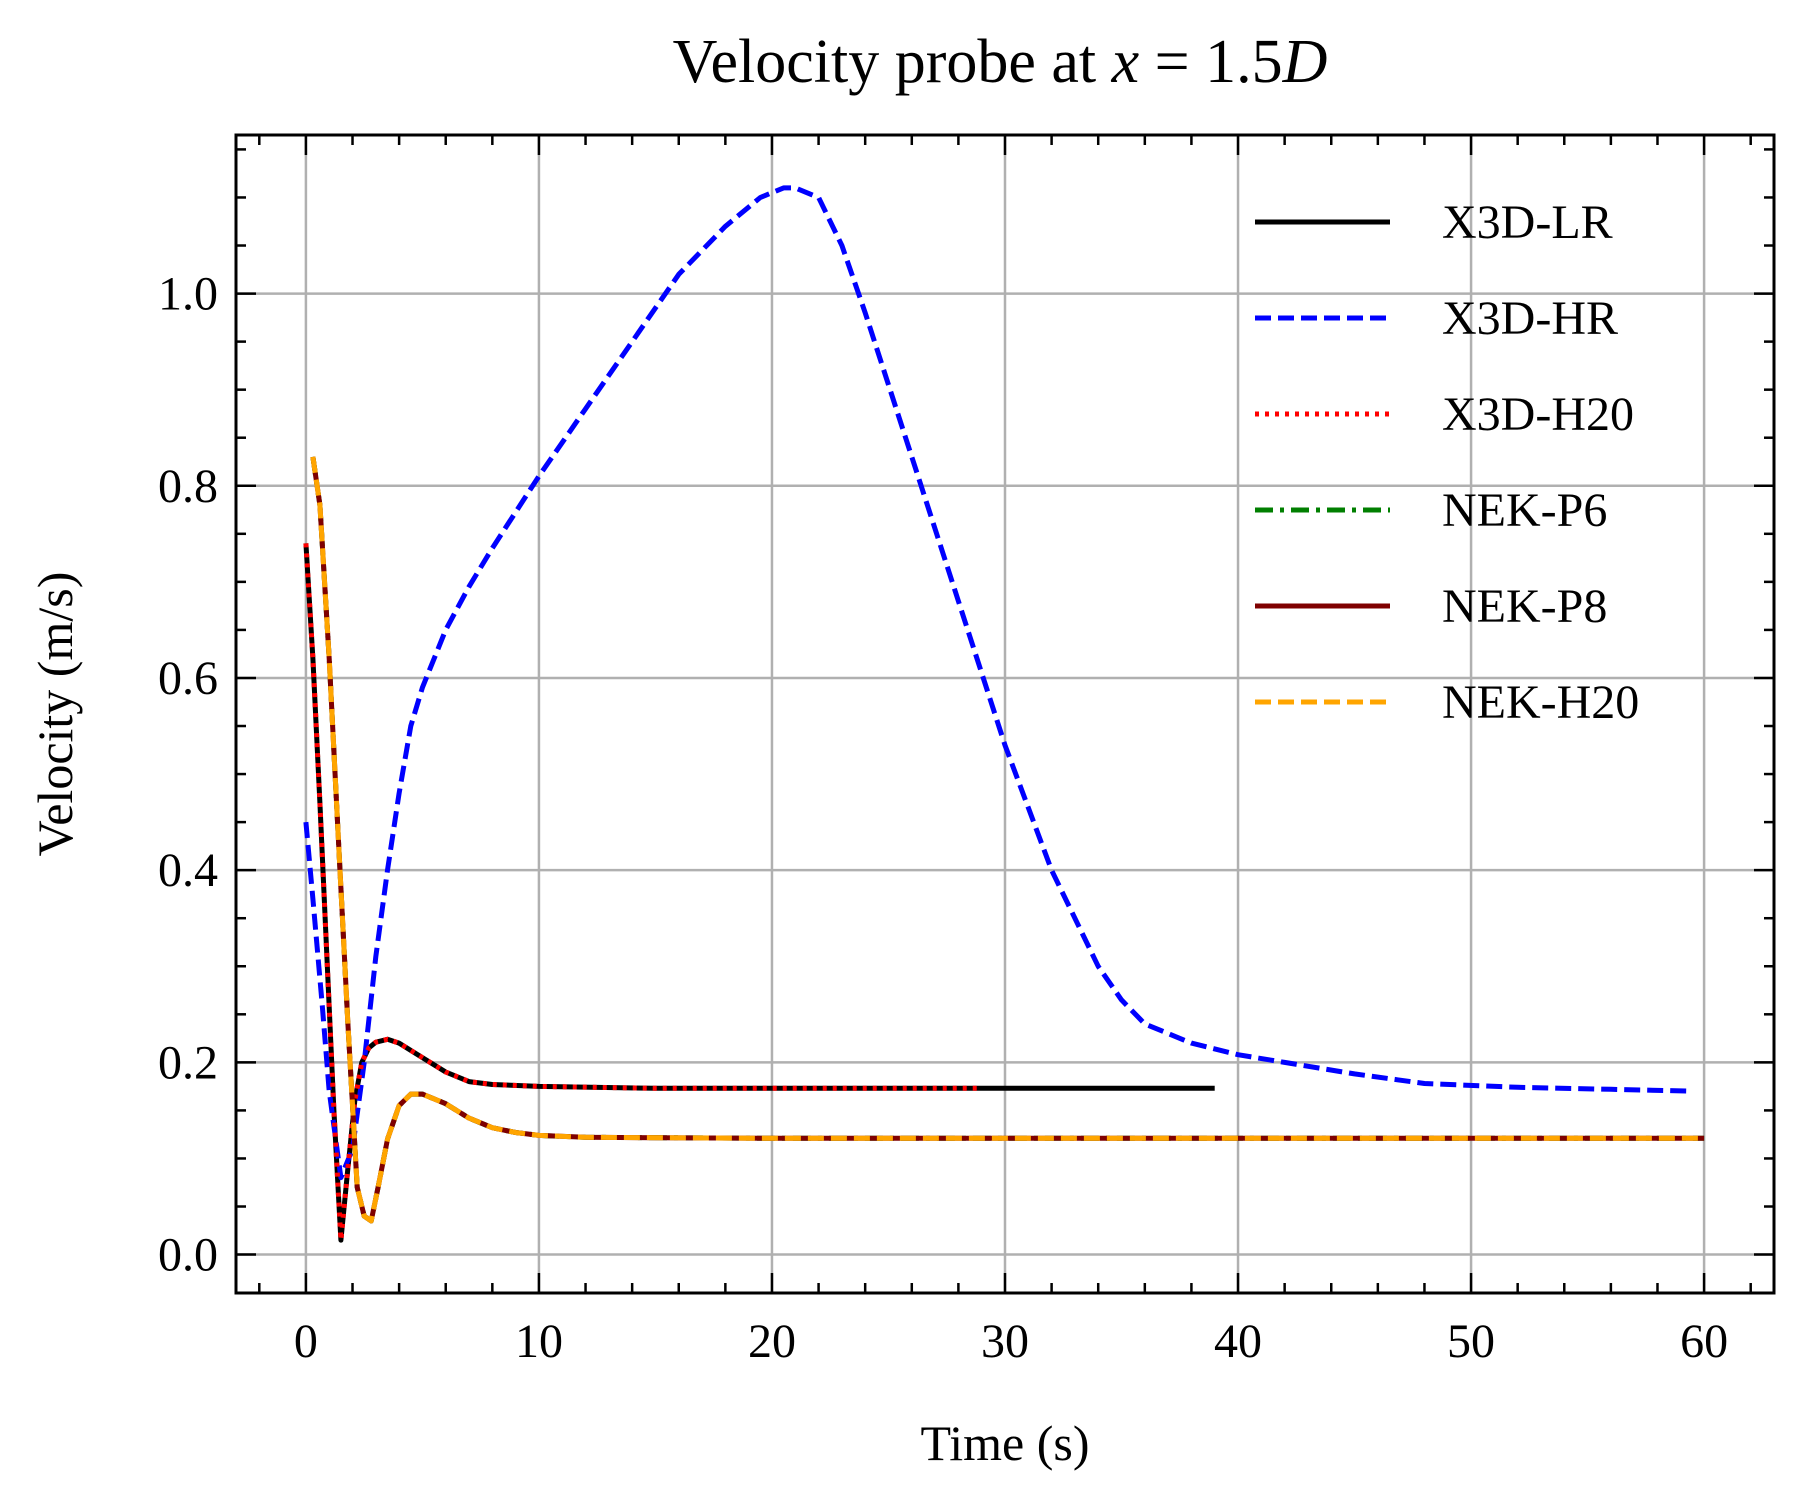 This screenshot has height=1500, width=1801. Describe the element at coordinates (1540, 702) in the screenshot. I see `legend-label-nek-h20: NEK-H20` at that location.